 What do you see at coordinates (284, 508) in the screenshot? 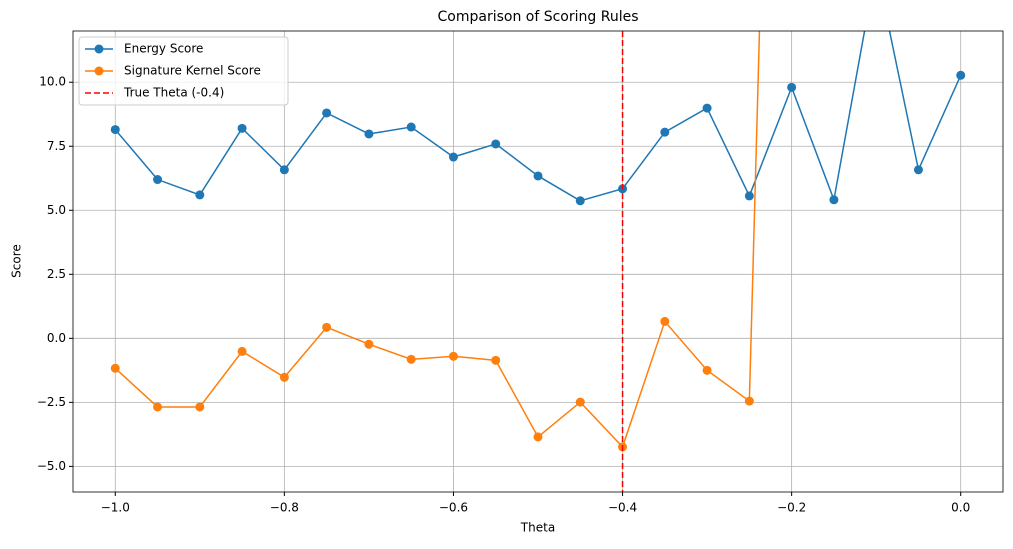
I see `x-tick-label: −0.8` at bounding box center [284, 508].